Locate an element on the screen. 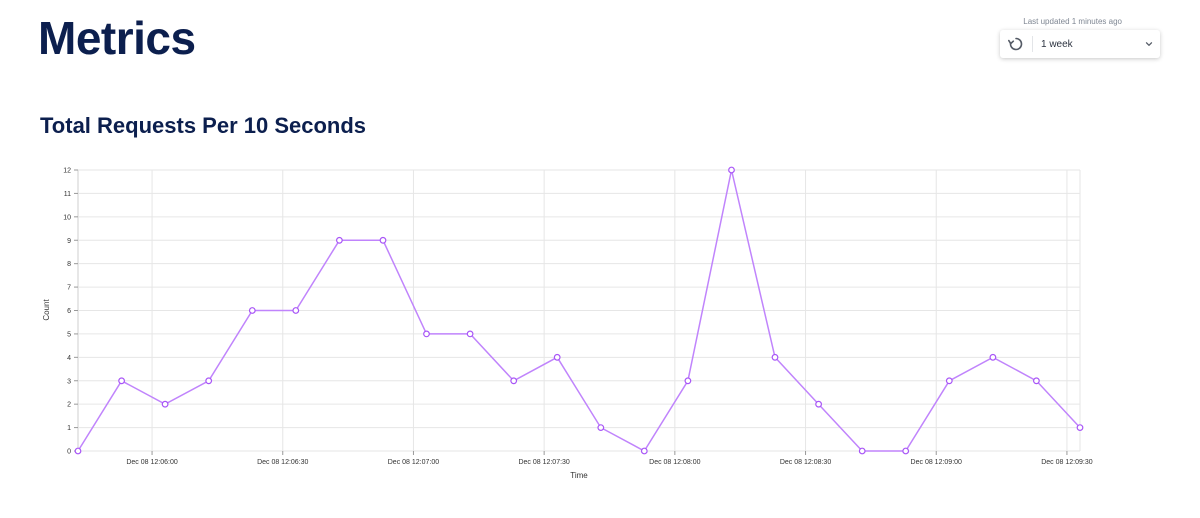 The width and height of the screenshot is (1200, 518). range-select-value: 1 week is located at coordinates (1057, 44).